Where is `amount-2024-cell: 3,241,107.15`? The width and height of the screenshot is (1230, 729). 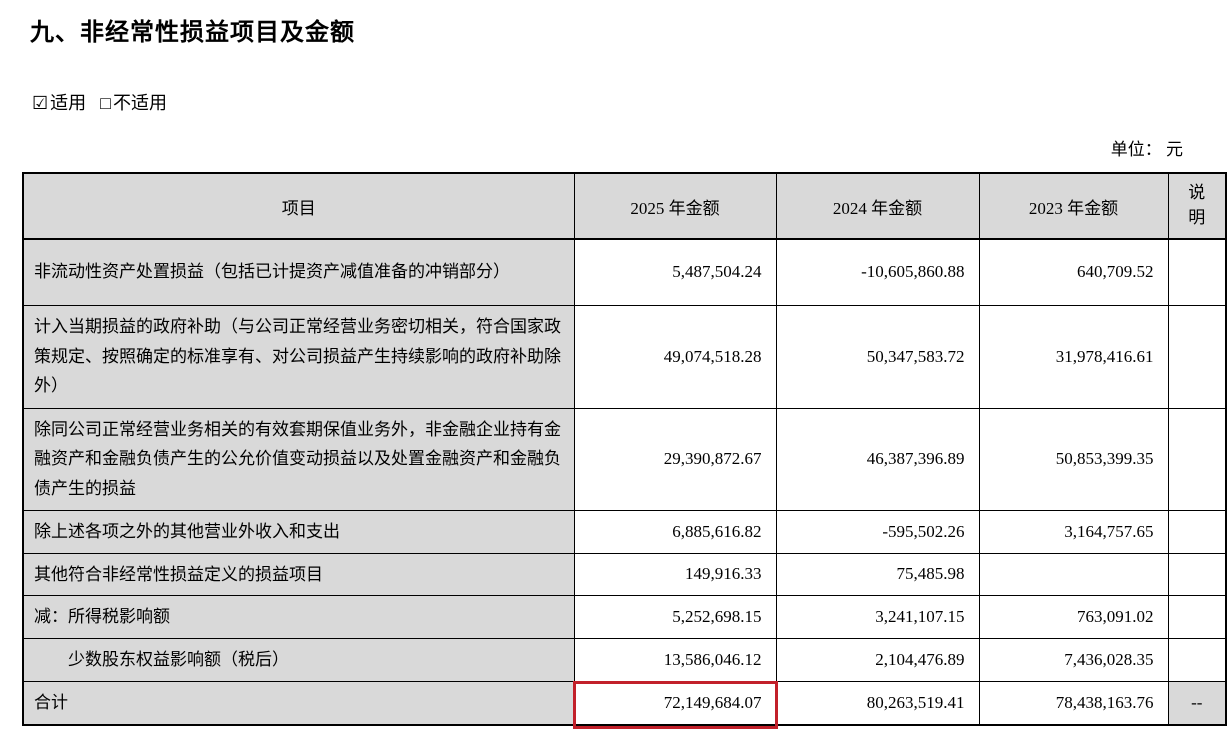 amount-2024-cell: 3,241,107.15 is located at coordinates (877, 617).